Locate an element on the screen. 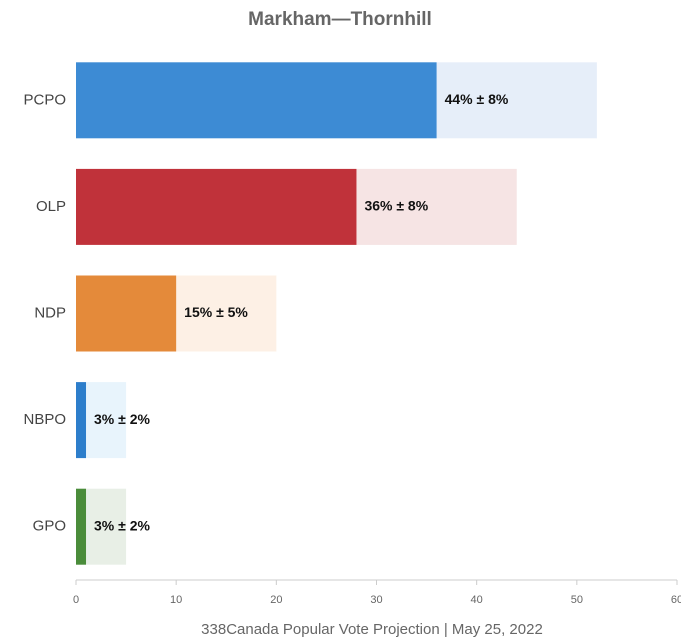 The image size is (681, 641). y-tick-label: NDP is located at coordinates (50, 312).